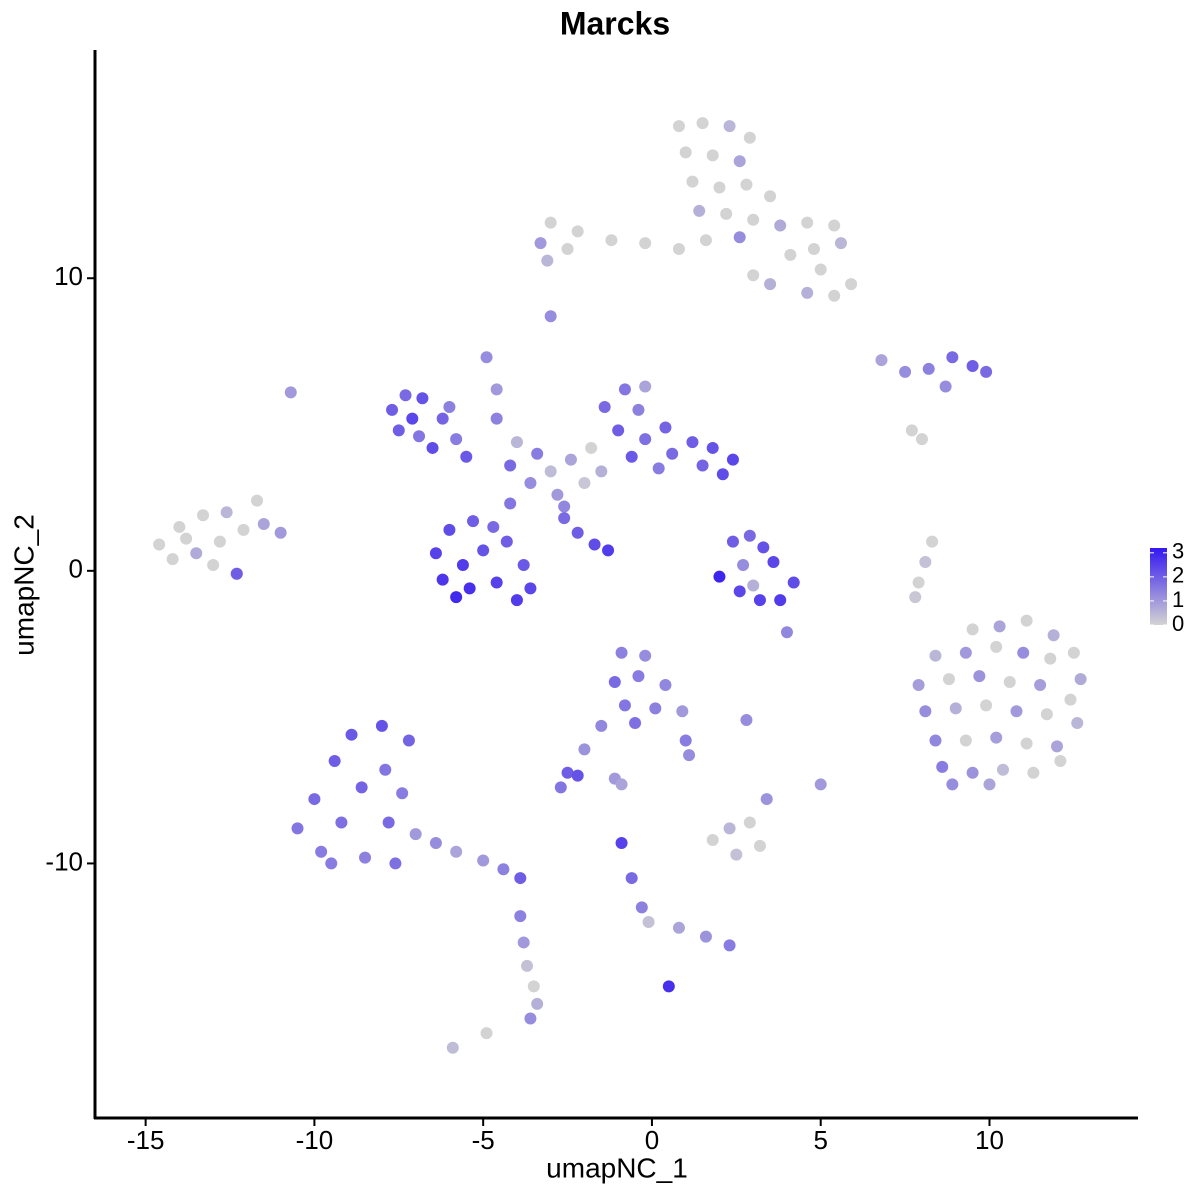  I want to click on colorbar-tick-label: 3, so click(1178, 551).